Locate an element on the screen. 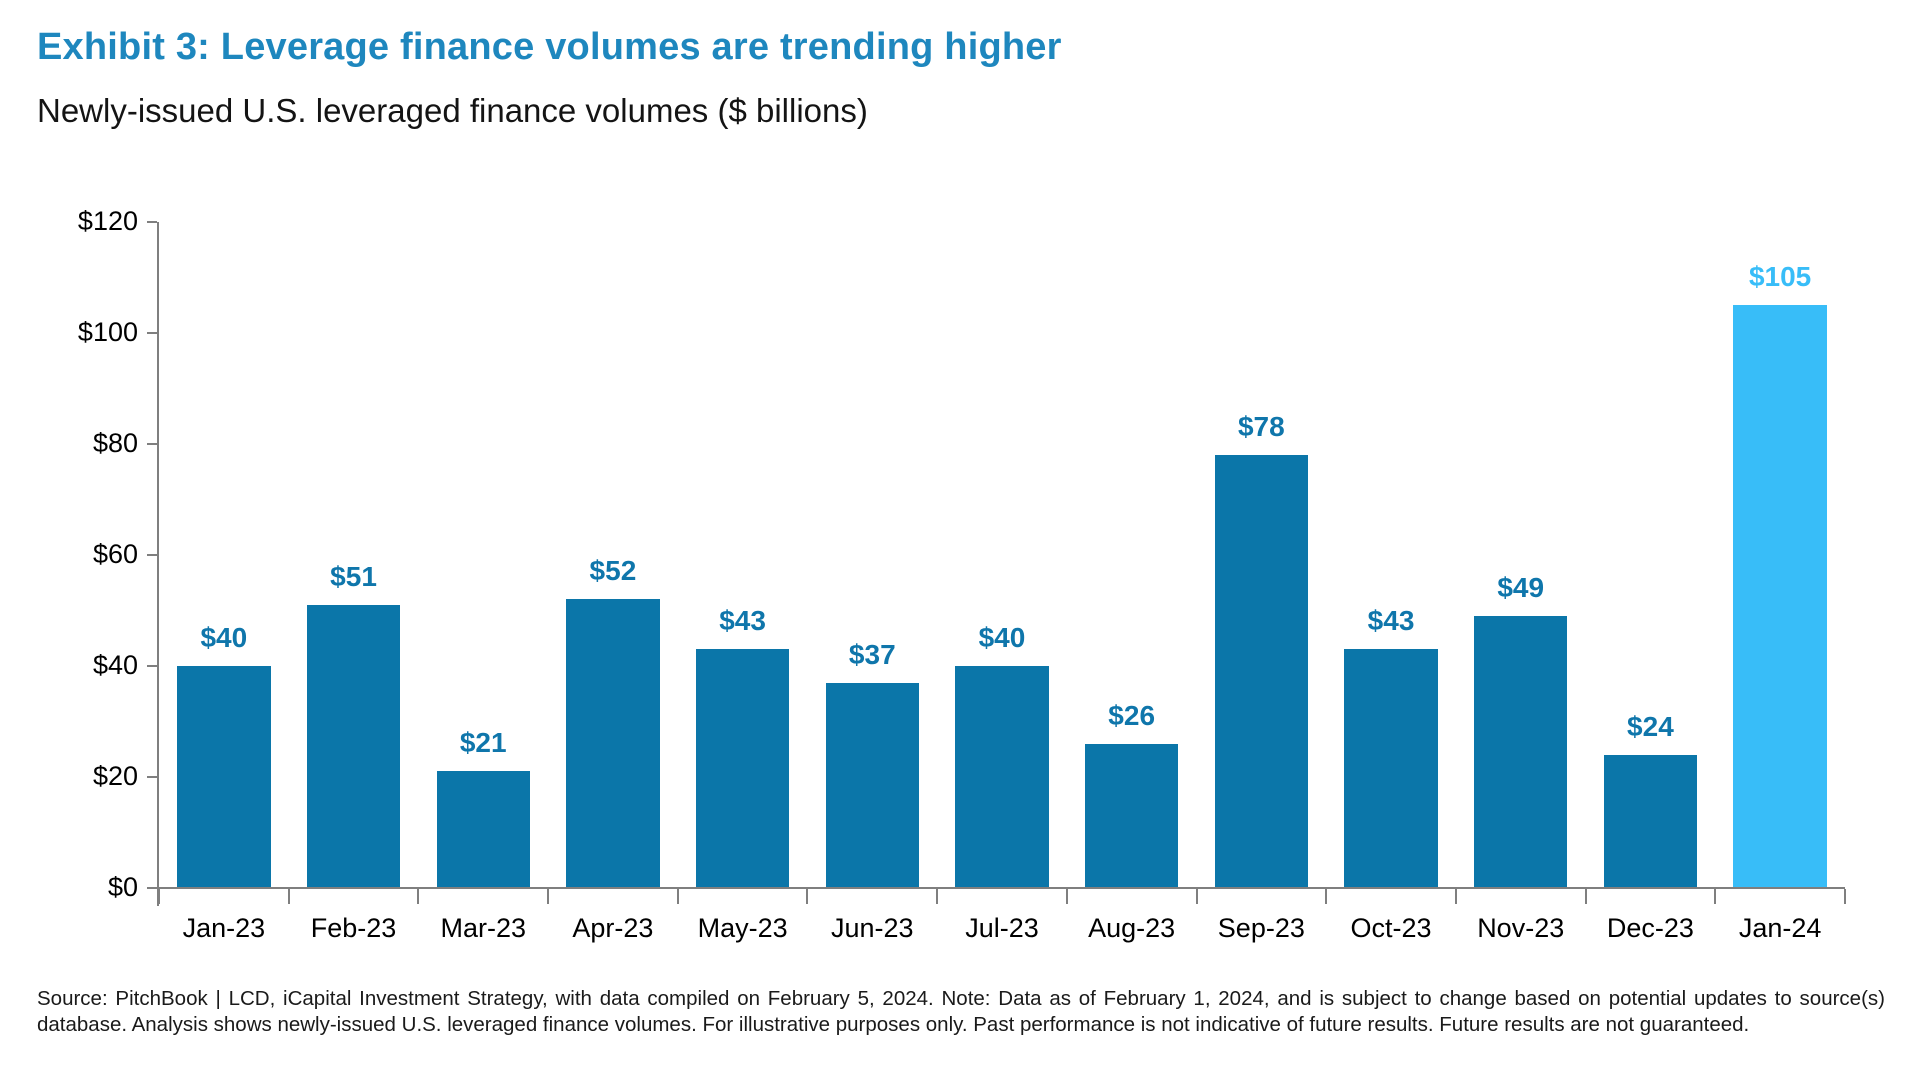  x-axis-label: Oct-23 is located at coordinates (1391, 928).